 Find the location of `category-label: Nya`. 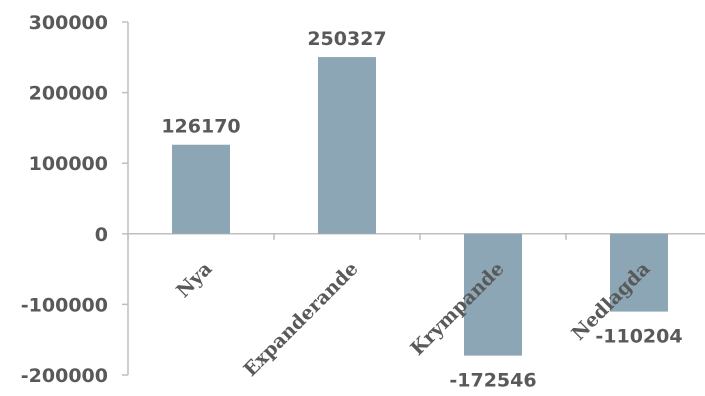

category-label: Nya is located at coordinates (194, 280).